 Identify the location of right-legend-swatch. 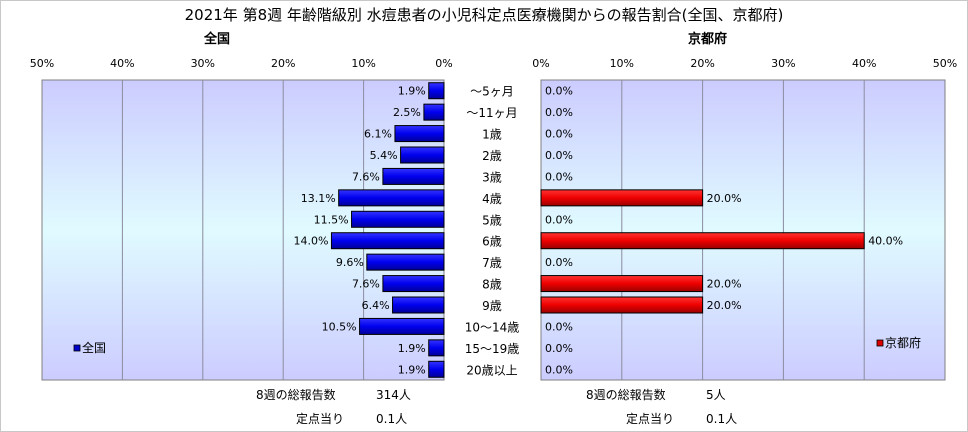
(880, 343).